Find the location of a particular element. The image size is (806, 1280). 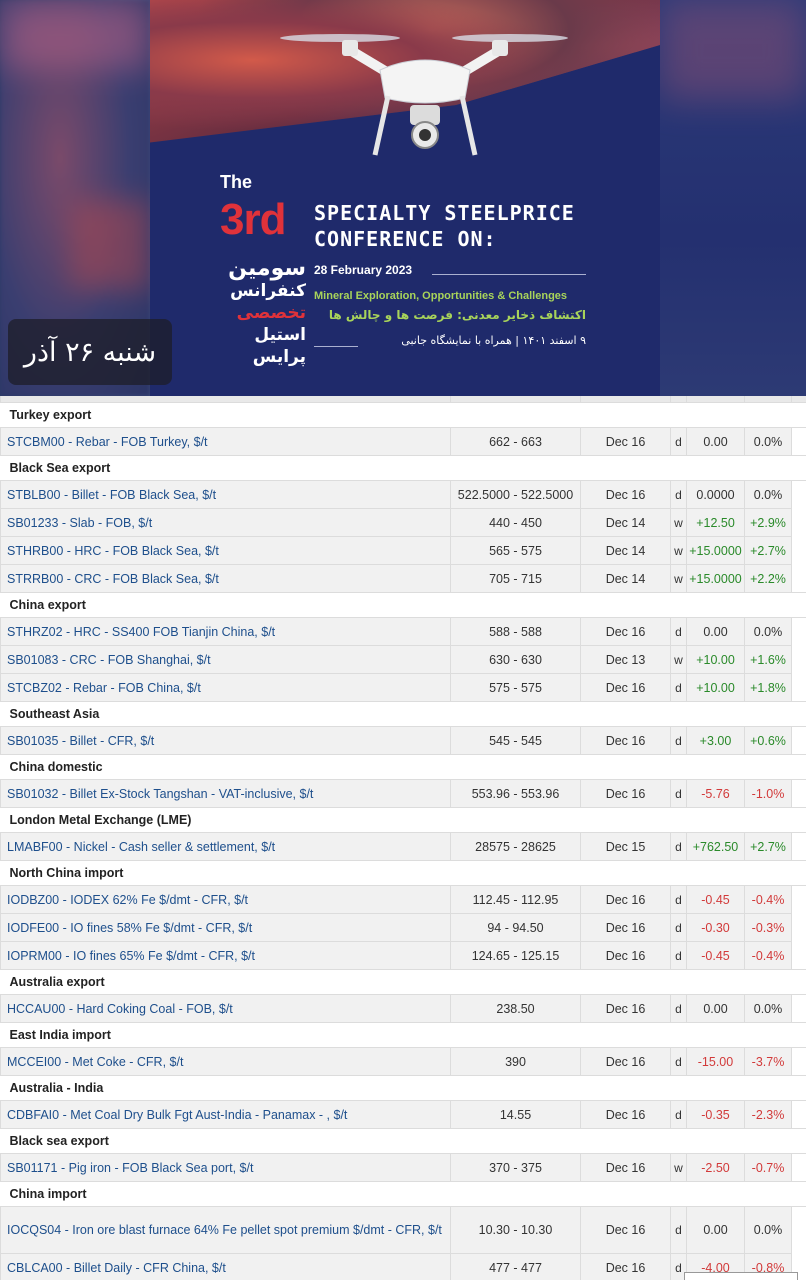

date-chip: شنبه ۲۶ آذر is located at coordinates (90, 352).